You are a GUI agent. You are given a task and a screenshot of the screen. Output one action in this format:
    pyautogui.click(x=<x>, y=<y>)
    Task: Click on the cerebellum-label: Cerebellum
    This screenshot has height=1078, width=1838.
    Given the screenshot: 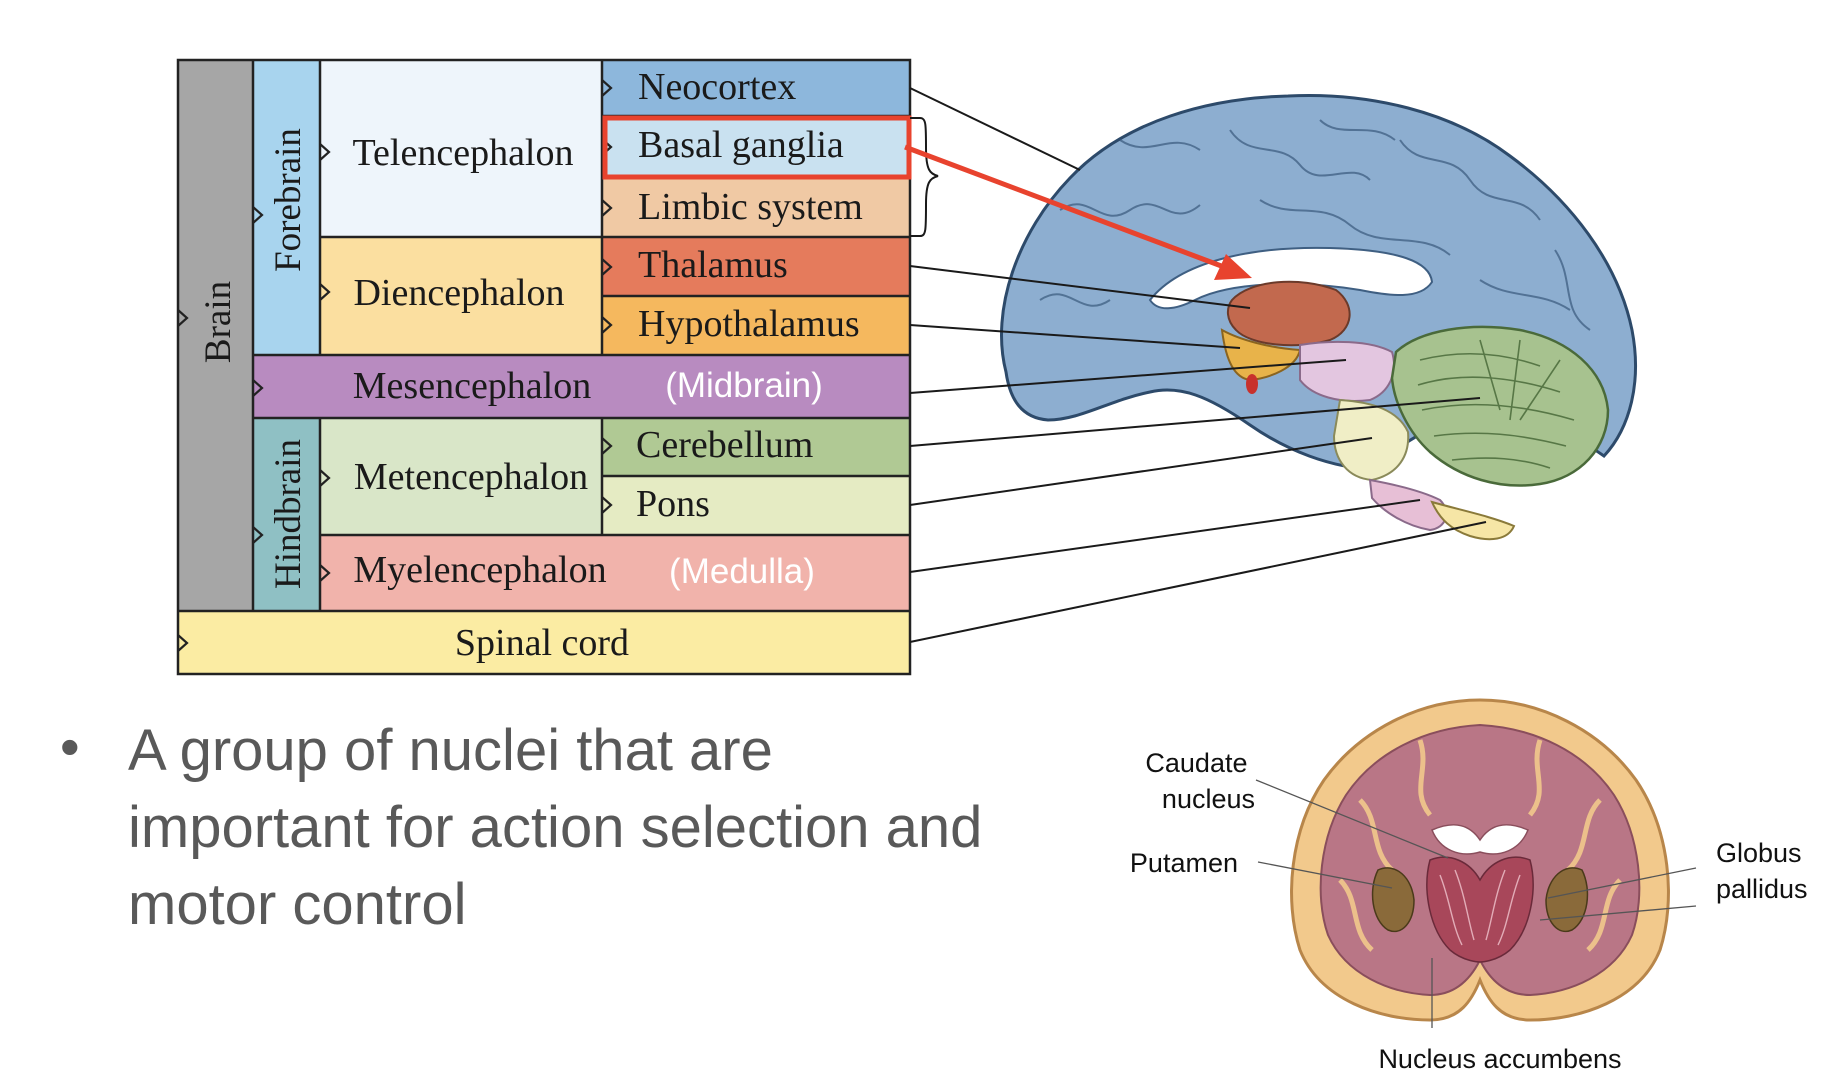 What is the action you would take?
    pyautogui.click(x=724, y=445)
    